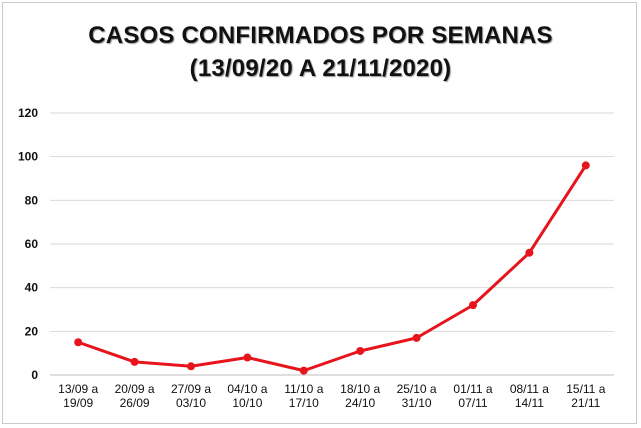  What do you see at coordinates (303, 389) in the screenshot?
I see `x-tick-label: 11/10 a` at bounding box center [303, 389].